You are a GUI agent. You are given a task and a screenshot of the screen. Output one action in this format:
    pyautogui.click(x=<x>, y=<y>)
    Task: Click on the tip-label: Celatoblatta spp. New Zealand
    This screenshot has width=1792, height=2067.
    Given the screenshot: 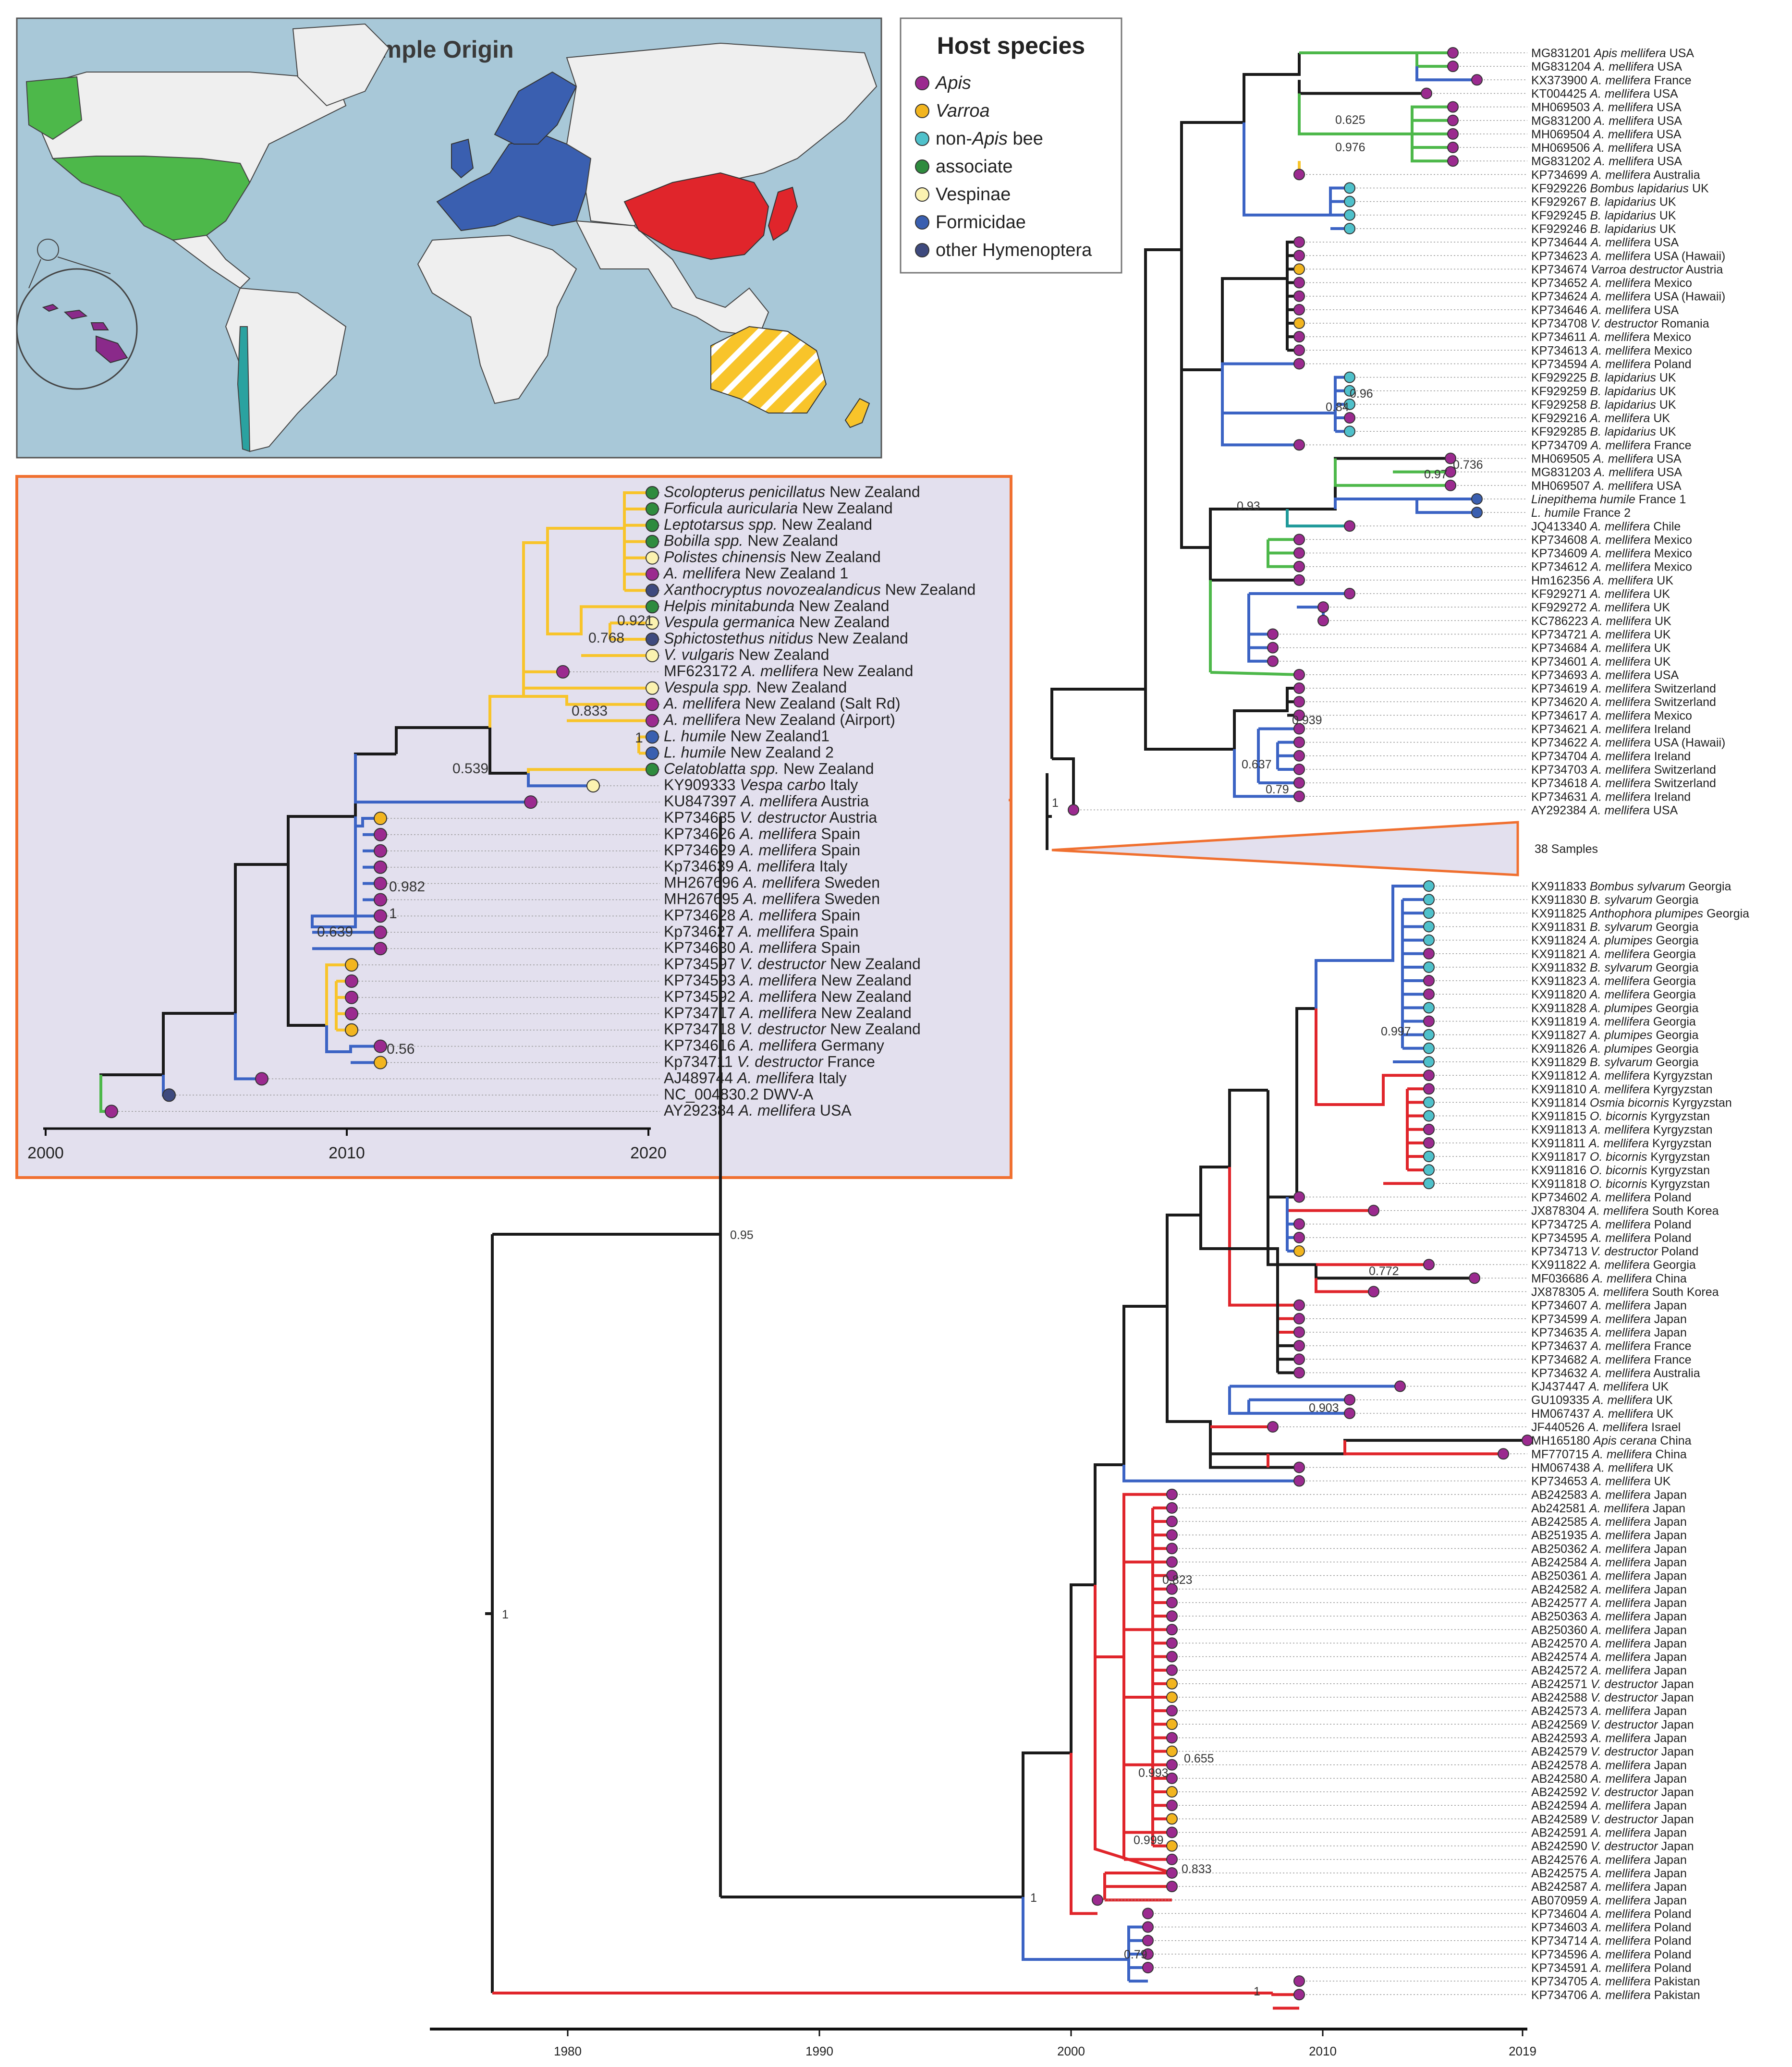 What is the action you would take?
    pyautogui.click(x=769, y=769)
    